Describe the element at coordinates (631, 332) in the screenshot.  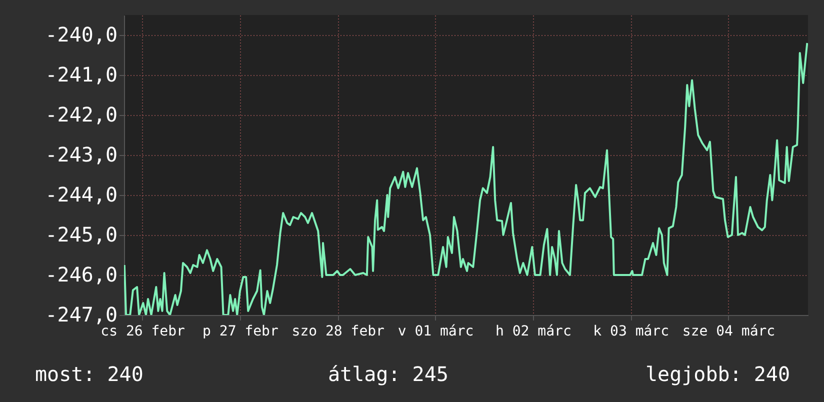
I see `x-tick-label: k 03 márc` at that location.